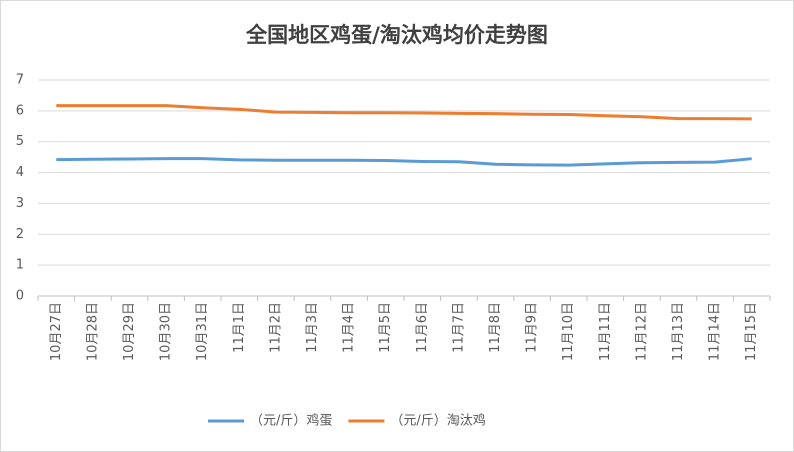 This screenshot has height=452, width=794. What do you see at coordinates (641, 331) in the screenshot?
I see `x-tick-label: 11月12日` at bounding box center [641, 331].